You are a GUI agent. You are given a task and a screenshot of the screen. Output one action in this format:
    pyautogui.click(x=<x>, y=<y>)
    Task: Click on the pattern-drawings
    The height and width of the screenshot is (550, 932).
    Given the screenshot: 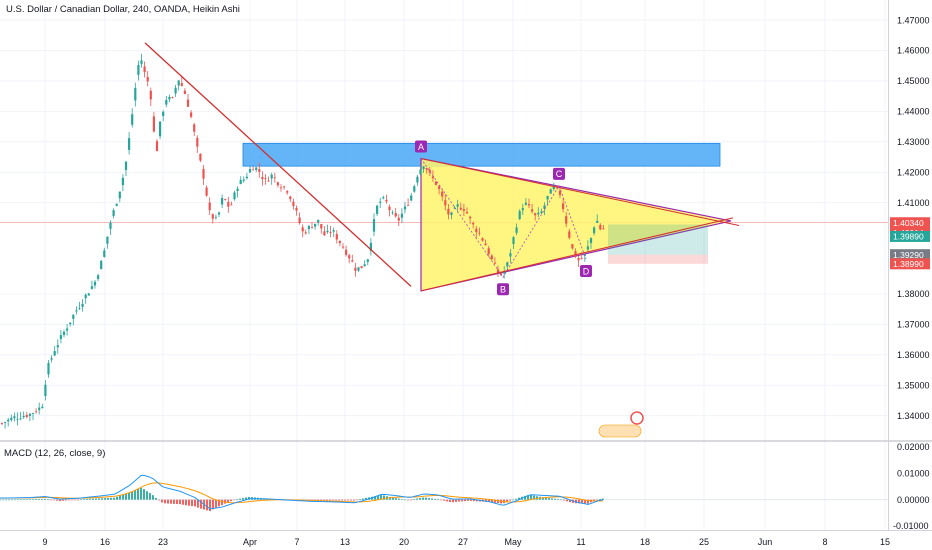 What is the action you would take?
    pyautogui.click(x=487, y=217)
    